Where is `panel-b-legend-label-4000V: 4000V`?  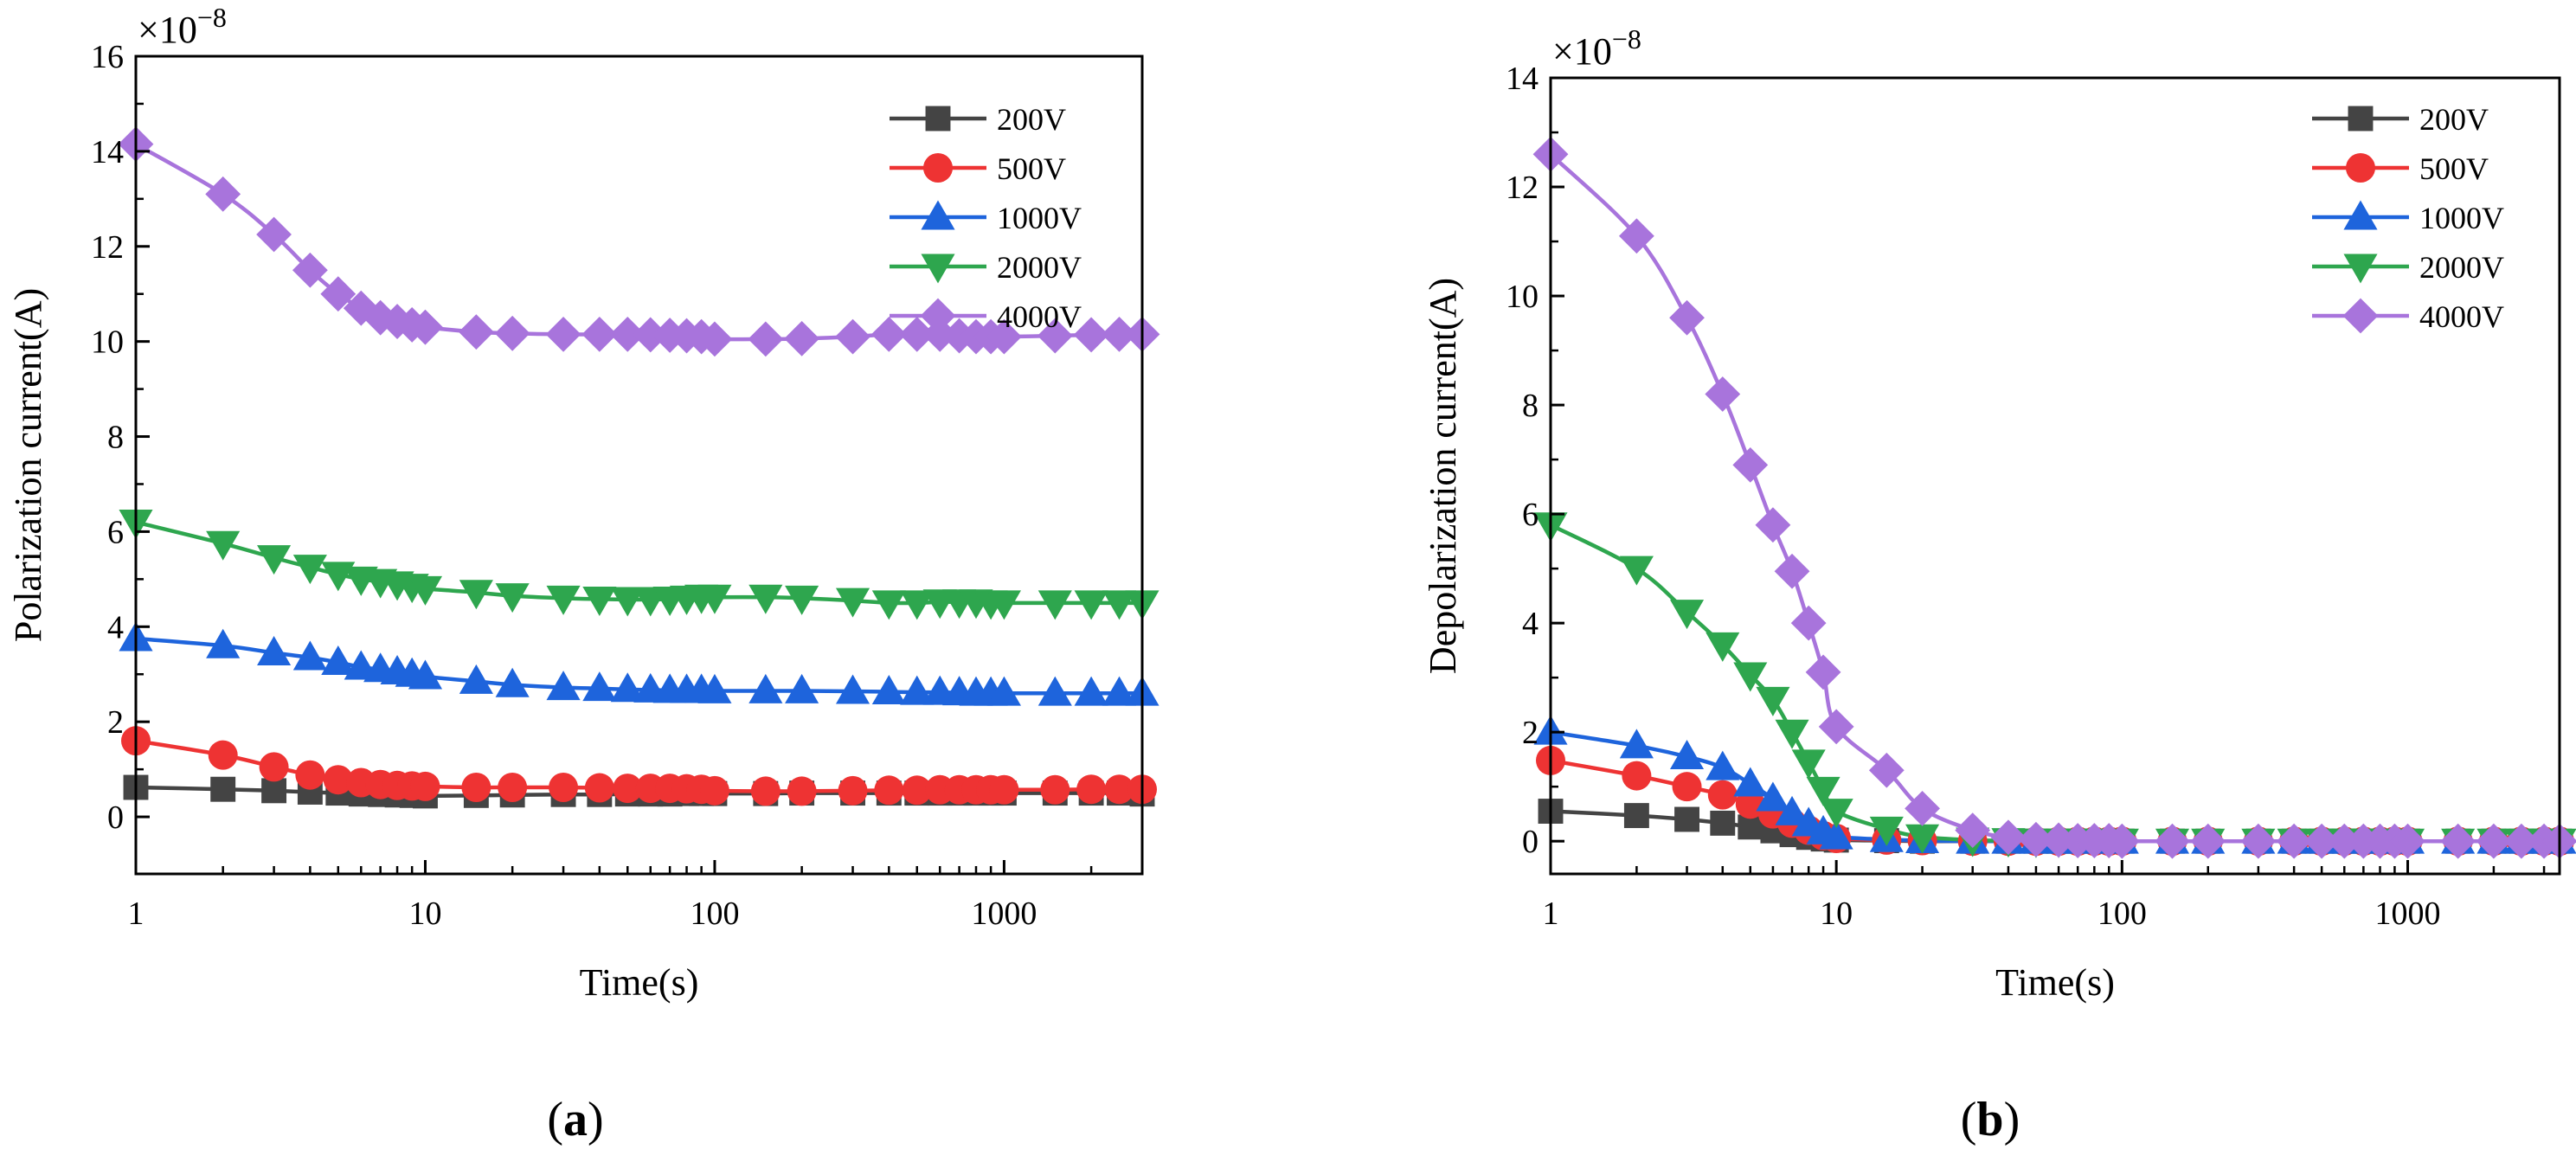 panel-b-legend-label-4000V: 4000V is located at coordinates (2461, 317).